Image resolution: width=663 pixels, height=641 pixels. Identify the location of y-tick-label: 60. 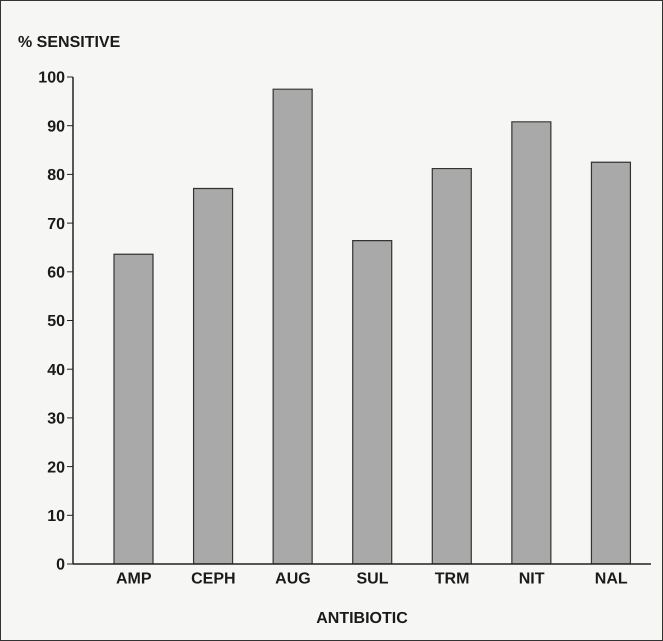
(56, 273).